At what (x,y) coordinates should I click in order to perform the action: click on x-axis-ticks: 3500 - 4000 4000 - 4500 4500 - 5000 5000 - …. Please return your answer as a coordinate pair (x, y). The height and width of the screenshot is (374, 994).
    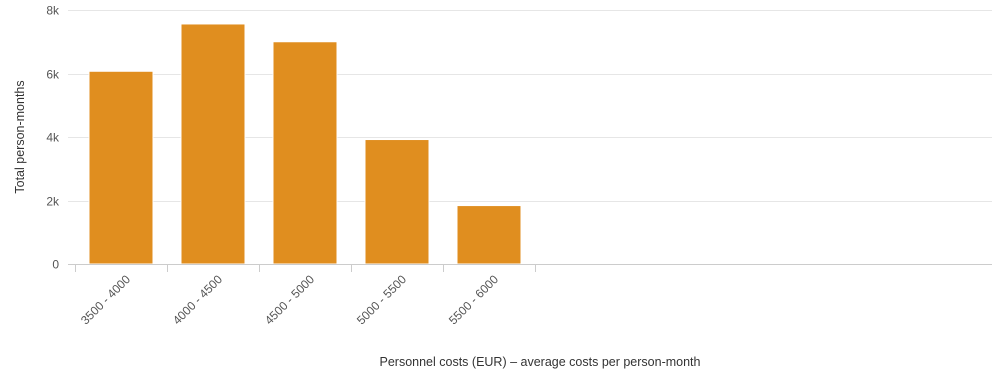
    Looking at the image, I should click on (305, 295).